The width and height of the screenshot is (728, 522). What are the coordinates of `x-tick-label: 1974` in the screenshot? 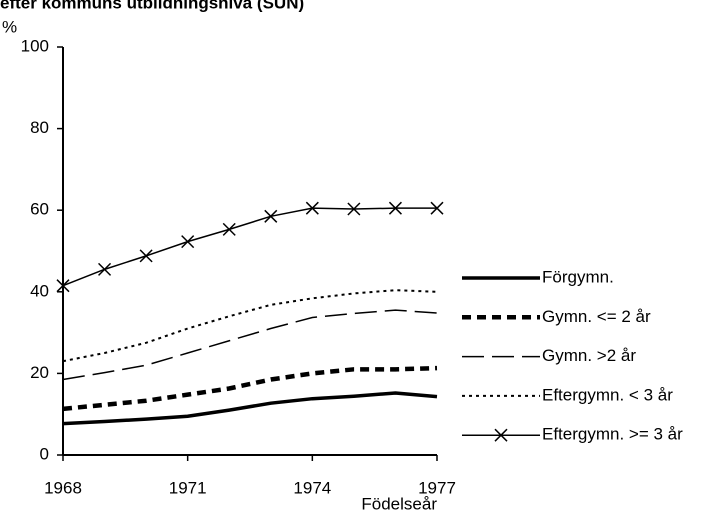 It's located at (312, 487).